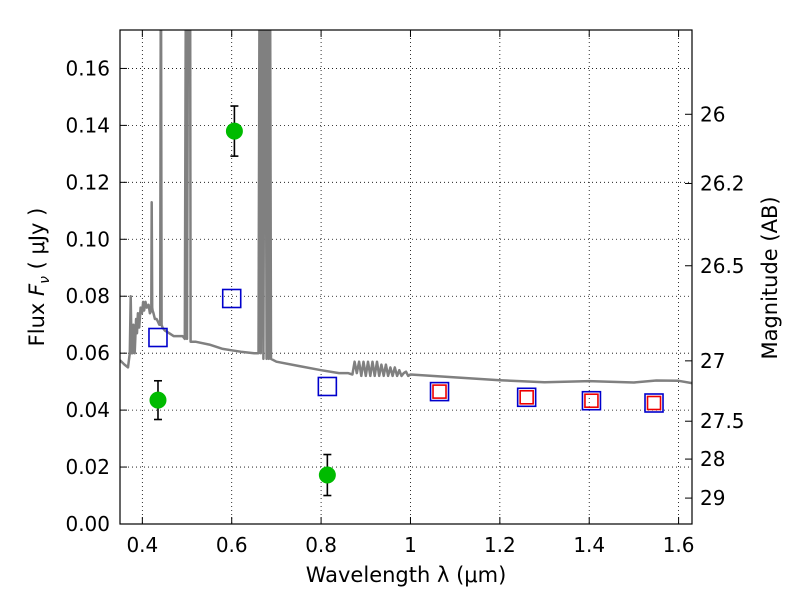 Image resolution: width=800 pixels, height=600 pixels. I want to click on y-tick-label: 0.16, so click(87, 68).